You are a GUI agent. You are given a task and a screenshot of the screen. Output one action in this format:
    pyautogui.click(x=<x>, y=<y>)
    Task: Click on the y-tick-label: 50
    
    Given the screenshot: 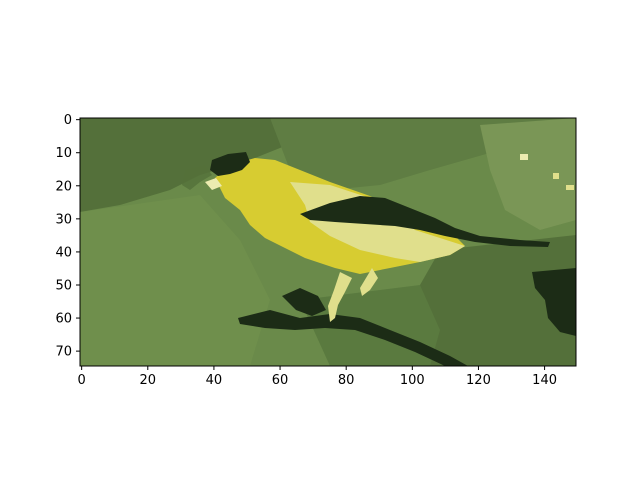 What is the action you would take?
    pyautogui.click(x=63, y=285)
    